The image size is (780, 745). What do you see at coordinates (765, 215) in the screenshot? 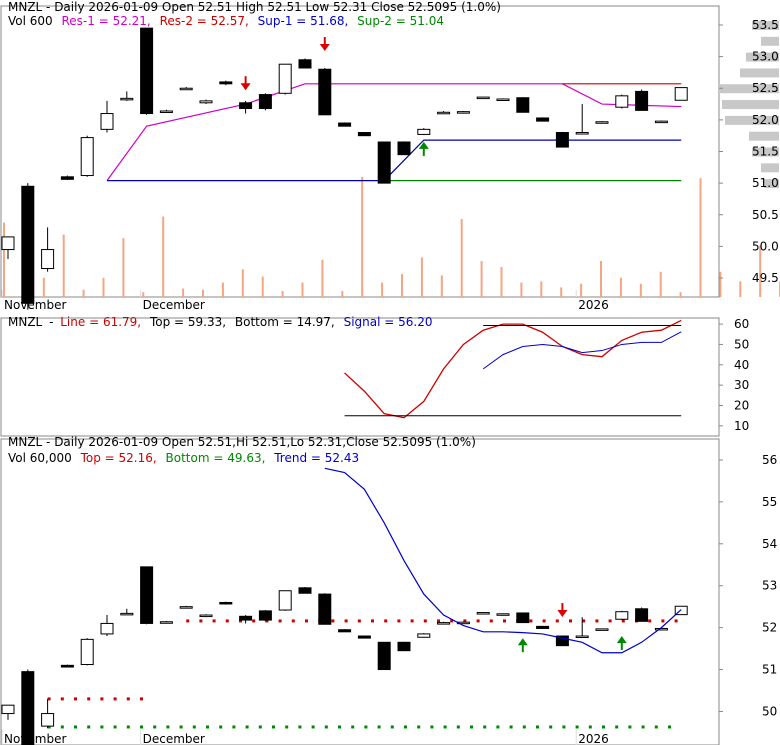
I see `price-tick-label: 50.5` at bounding box center [765, 215].